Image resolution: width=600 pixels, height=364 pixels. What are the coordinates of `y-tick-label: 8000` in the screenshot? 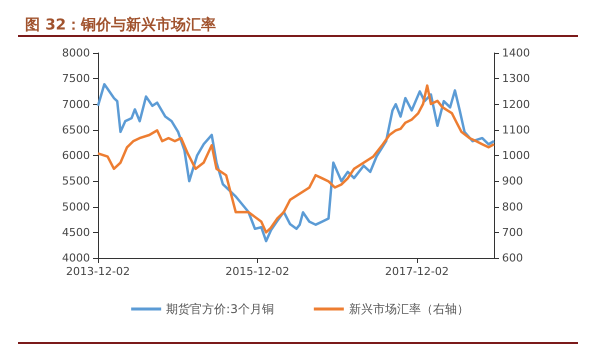 It's located at (76, 53).